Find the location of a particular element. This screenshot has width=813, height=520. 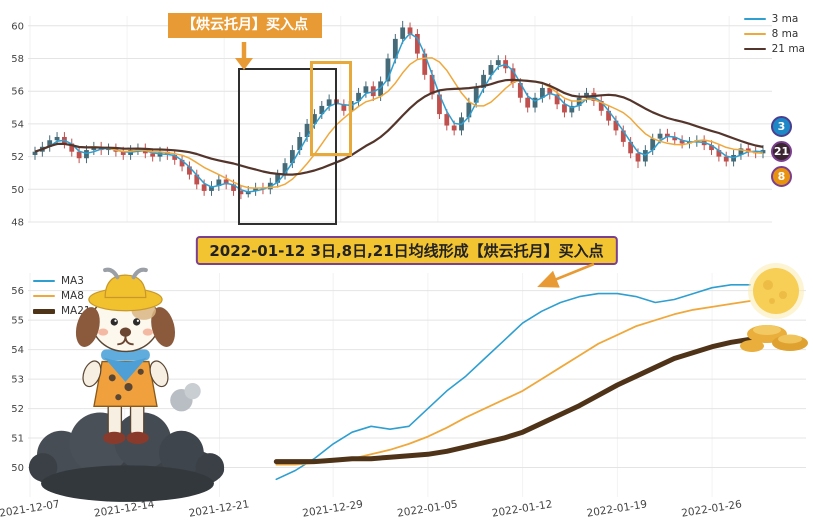

storm-cloud-icon is located at coordinates (126, 457).